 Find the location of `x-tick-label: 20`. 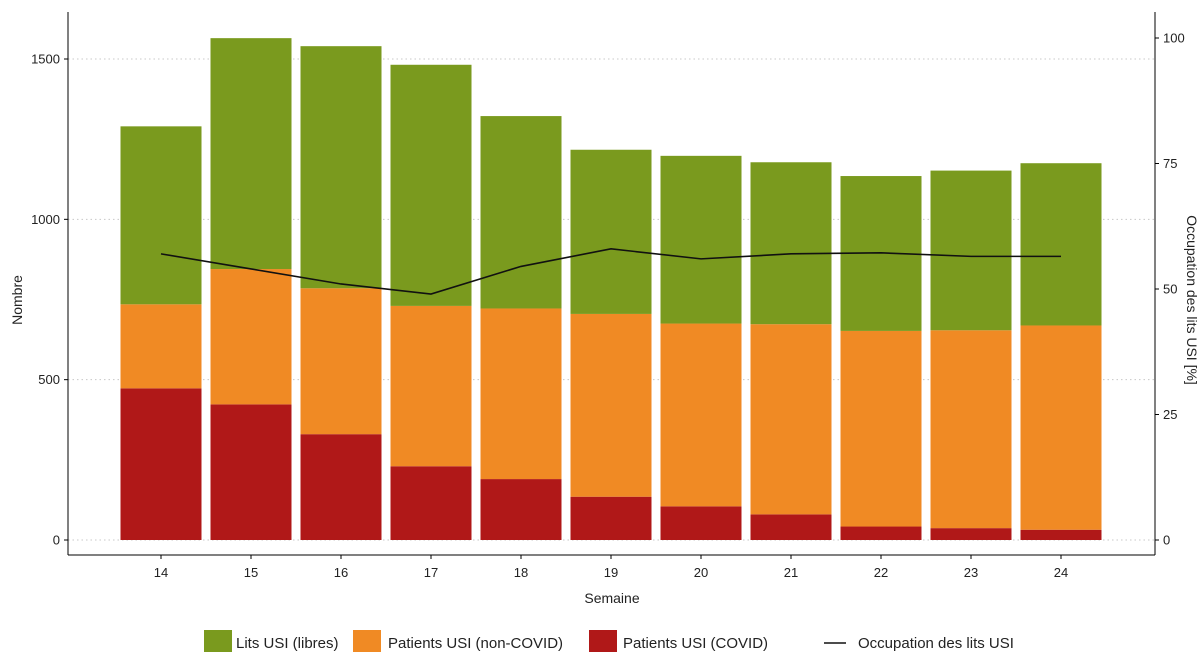

x-tick-label: 20 is located at coordinates (701, 572).